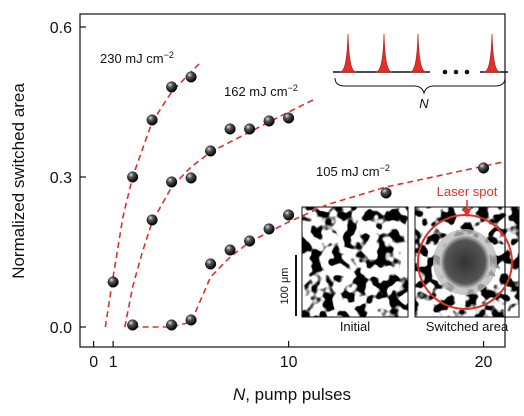 The height and width of the screenshot is (416, 524). I want to click on x-axis-label-italic: N, so click(239, 394).